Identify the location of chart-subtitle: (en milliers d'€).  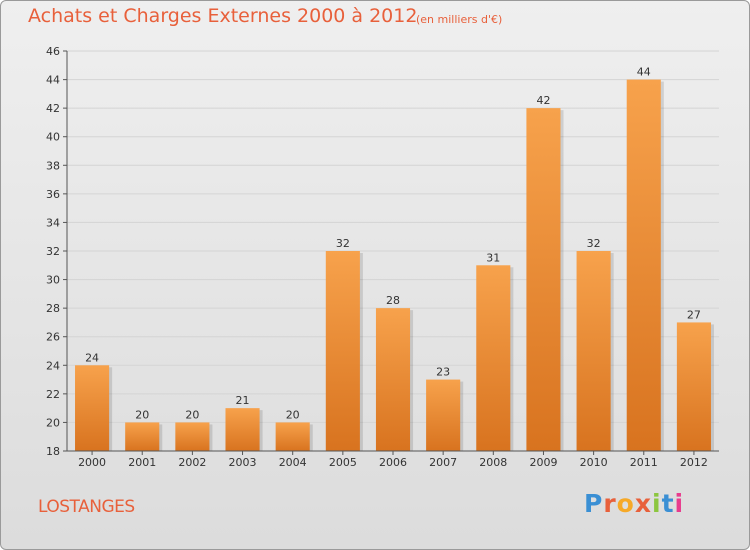
(459, 19).